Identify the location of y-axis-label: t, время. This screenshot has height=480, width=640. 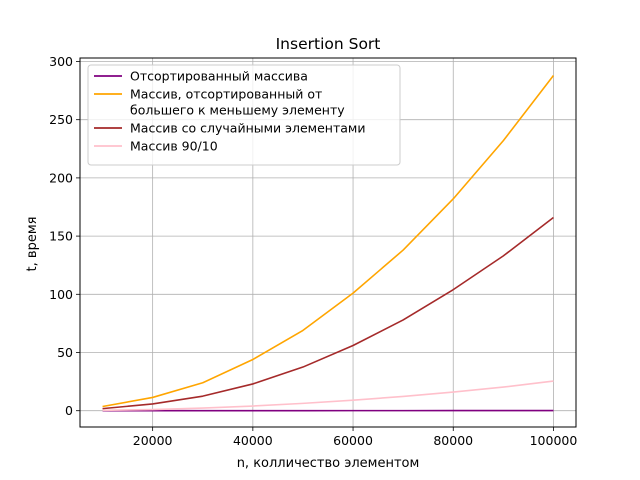
(32, 244).